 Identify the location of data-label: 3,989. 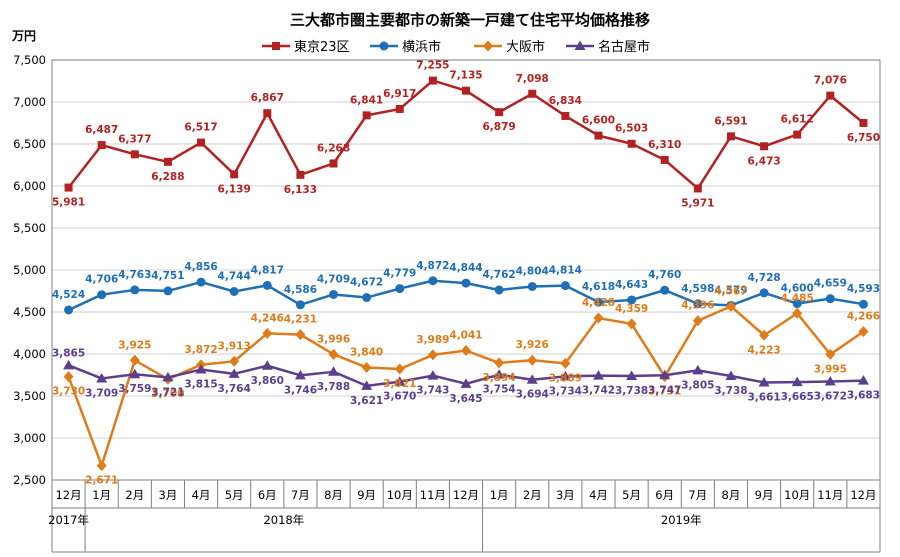
(432, 340).